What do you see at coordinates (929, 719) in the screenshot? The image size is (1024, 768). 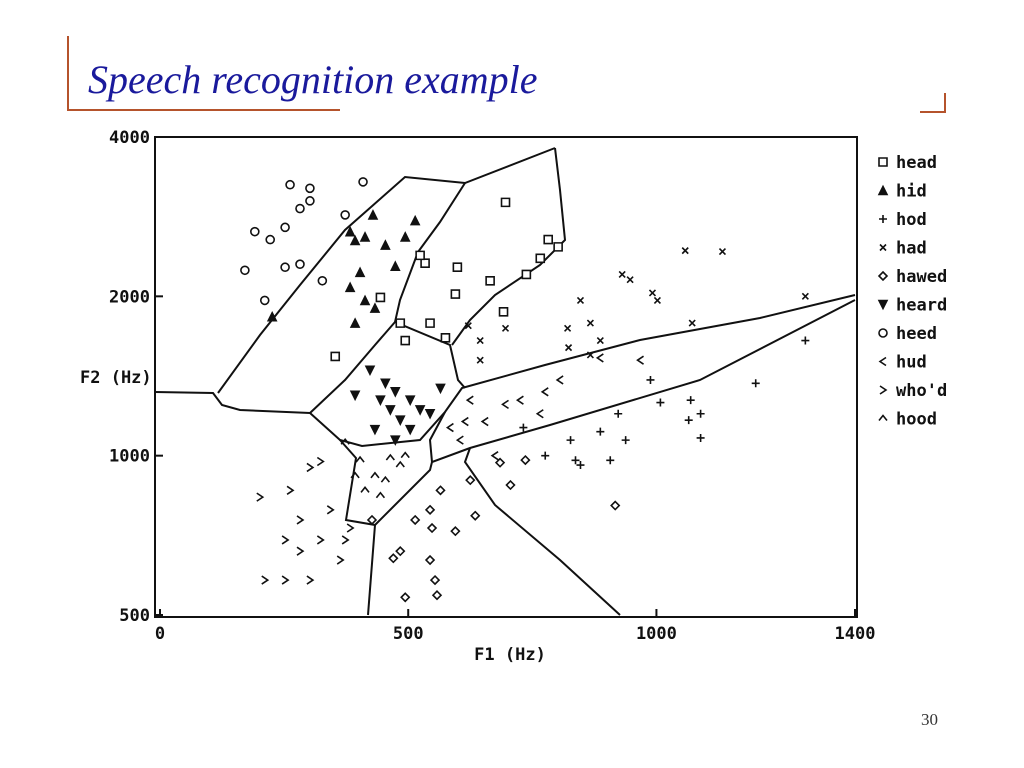 I see `page-number: 30` at bounding box center [929, 719].